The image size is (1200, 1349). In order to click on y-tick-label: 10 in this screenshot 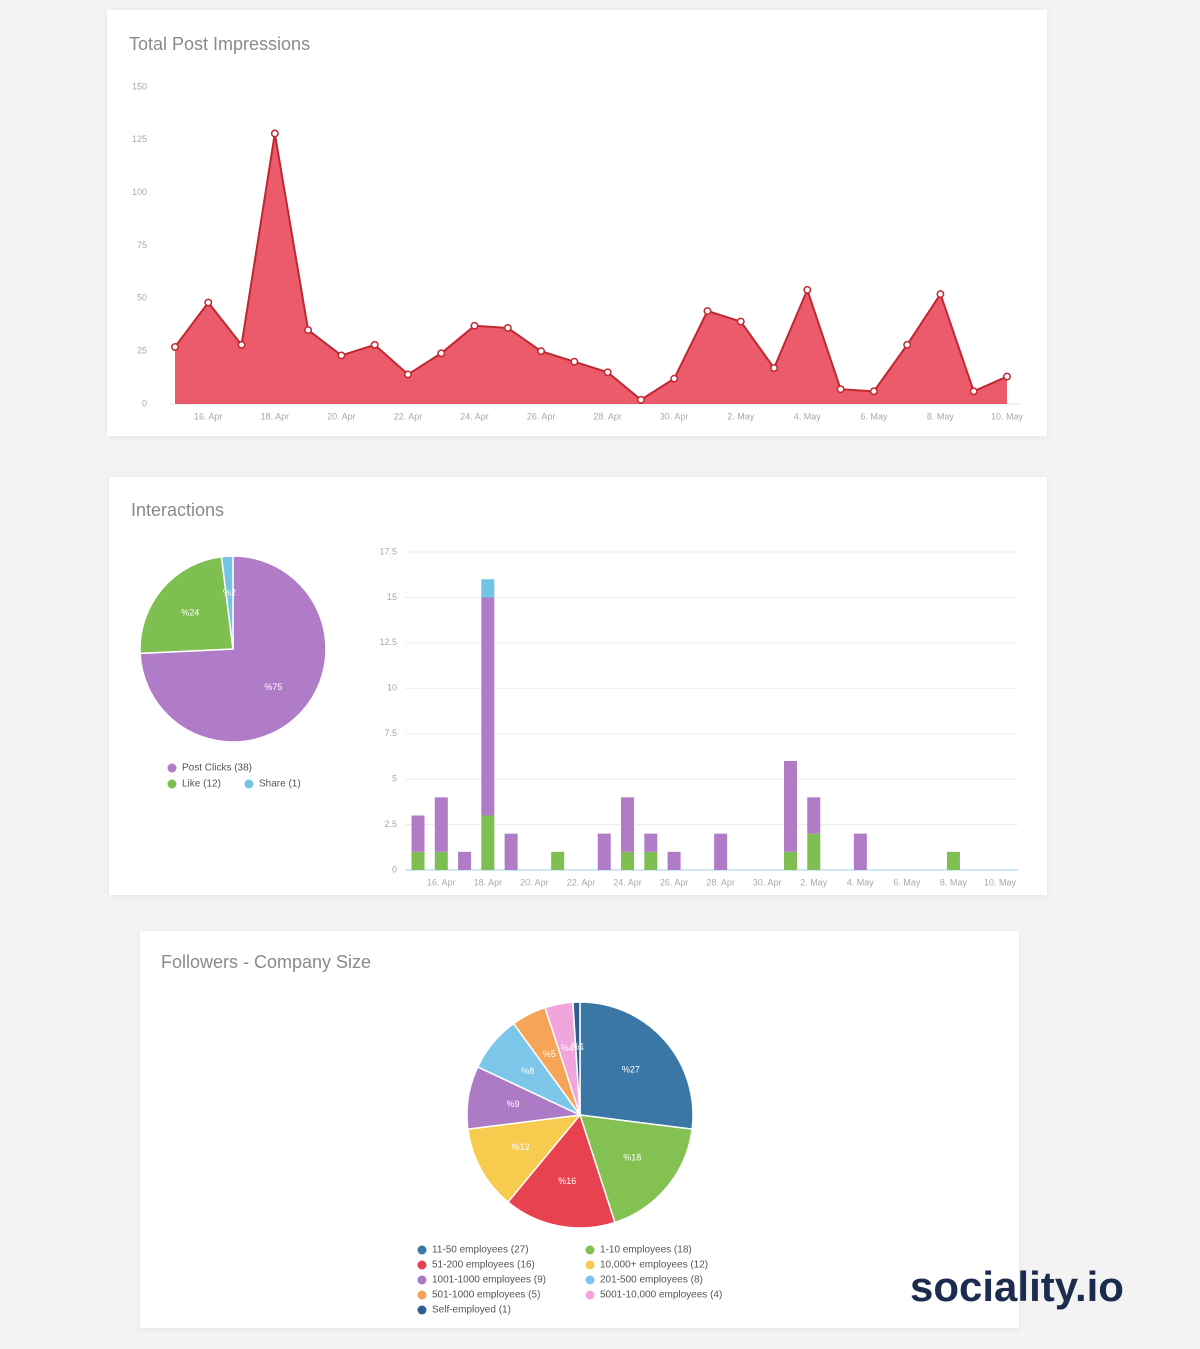, I will do `click(392, 688)`.